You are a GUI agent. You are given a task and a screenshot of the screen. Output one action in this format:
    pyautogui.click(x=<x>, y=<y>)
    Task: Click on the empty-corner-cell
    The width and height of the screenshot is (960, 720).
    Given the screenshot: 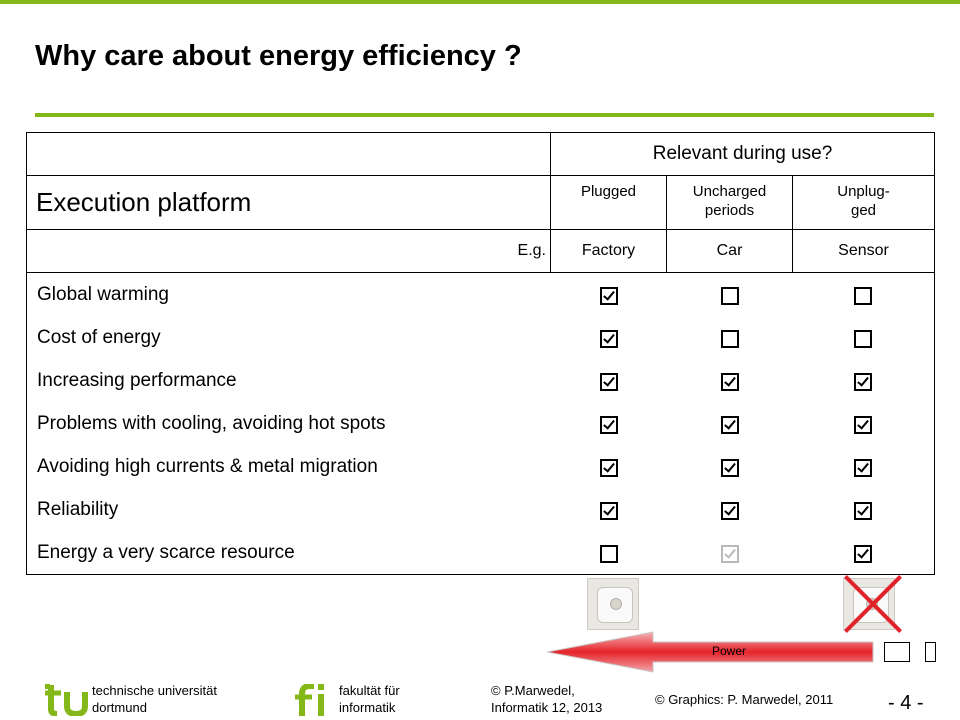 What is the action you would take?
    pyautogui.click(x=288, y=154)
    